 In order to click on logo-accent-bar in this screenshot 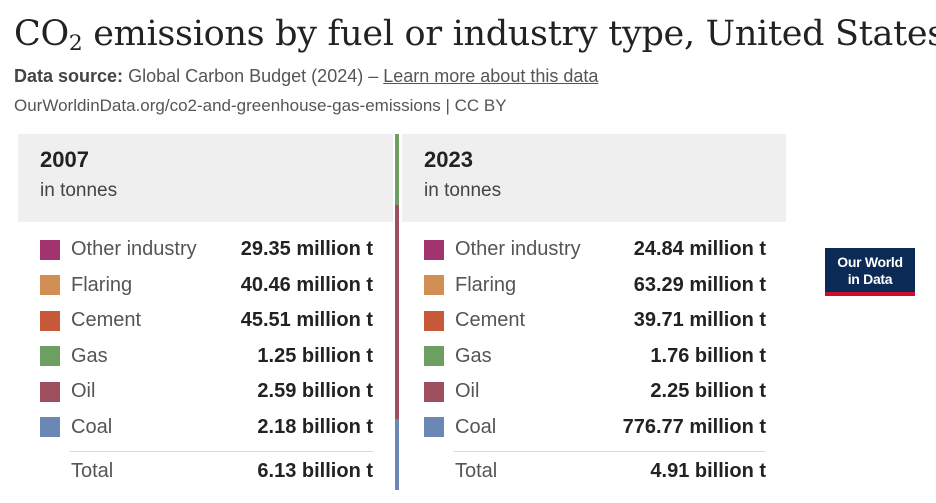, I will do `click(870, 294)`.